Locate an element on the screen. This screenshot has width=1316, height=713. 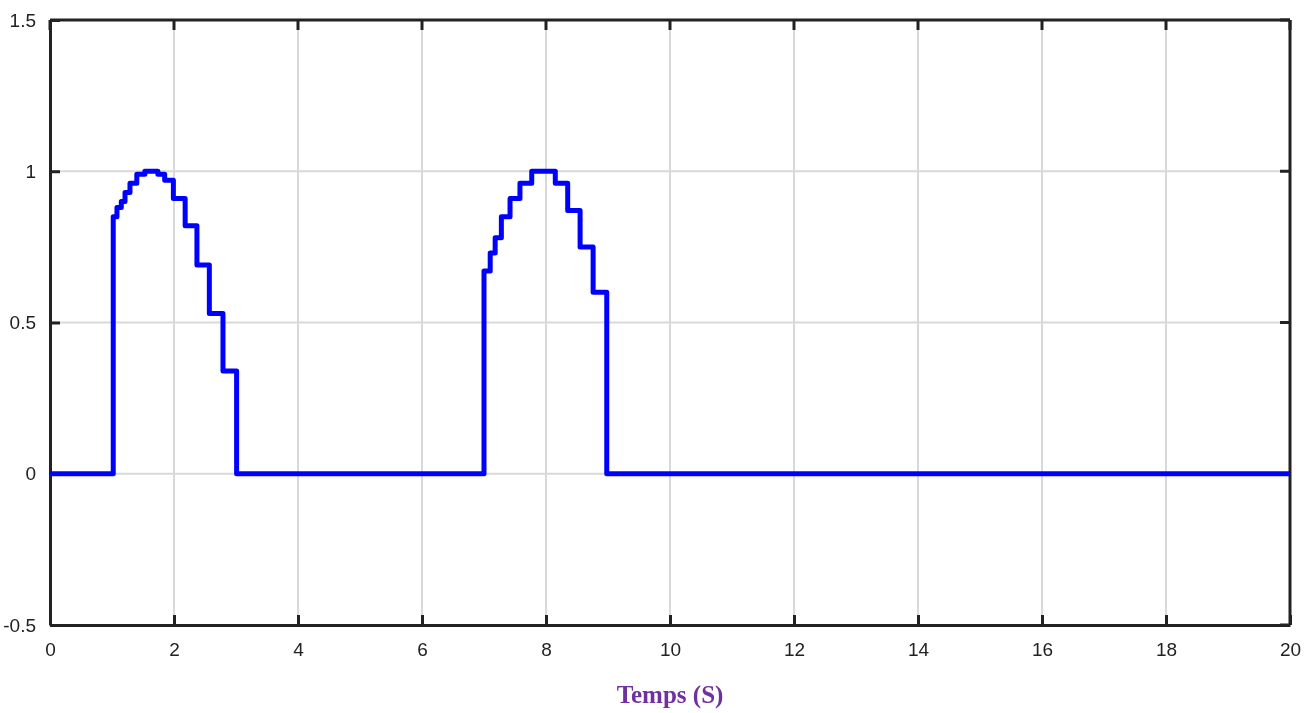
x-tick-label: 6 is located at coordinates (422, 650).